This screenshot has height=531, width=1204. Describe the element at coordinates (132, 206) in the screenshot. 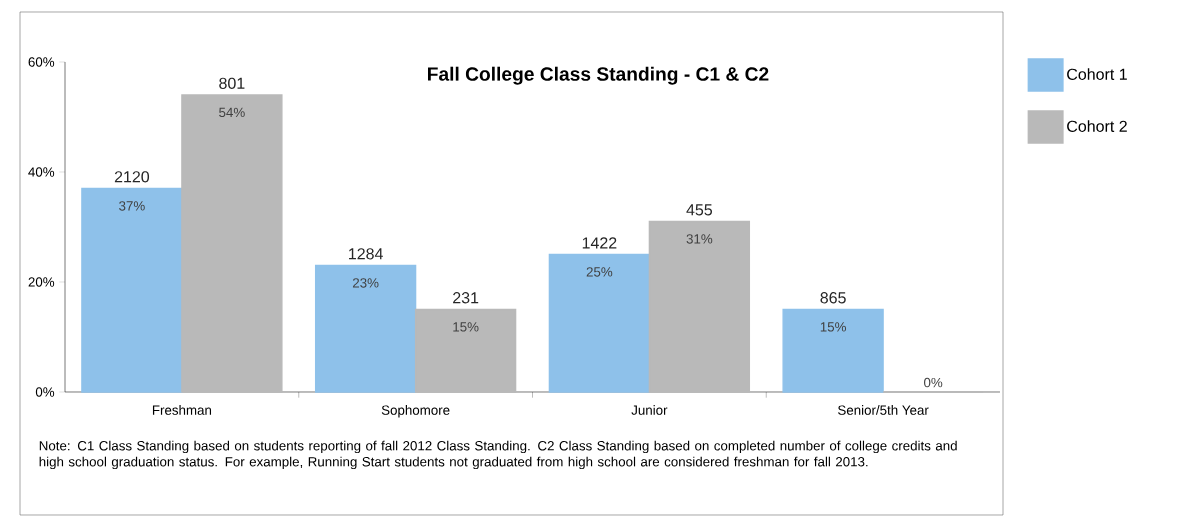

I see `data-label: 37%` at that location.